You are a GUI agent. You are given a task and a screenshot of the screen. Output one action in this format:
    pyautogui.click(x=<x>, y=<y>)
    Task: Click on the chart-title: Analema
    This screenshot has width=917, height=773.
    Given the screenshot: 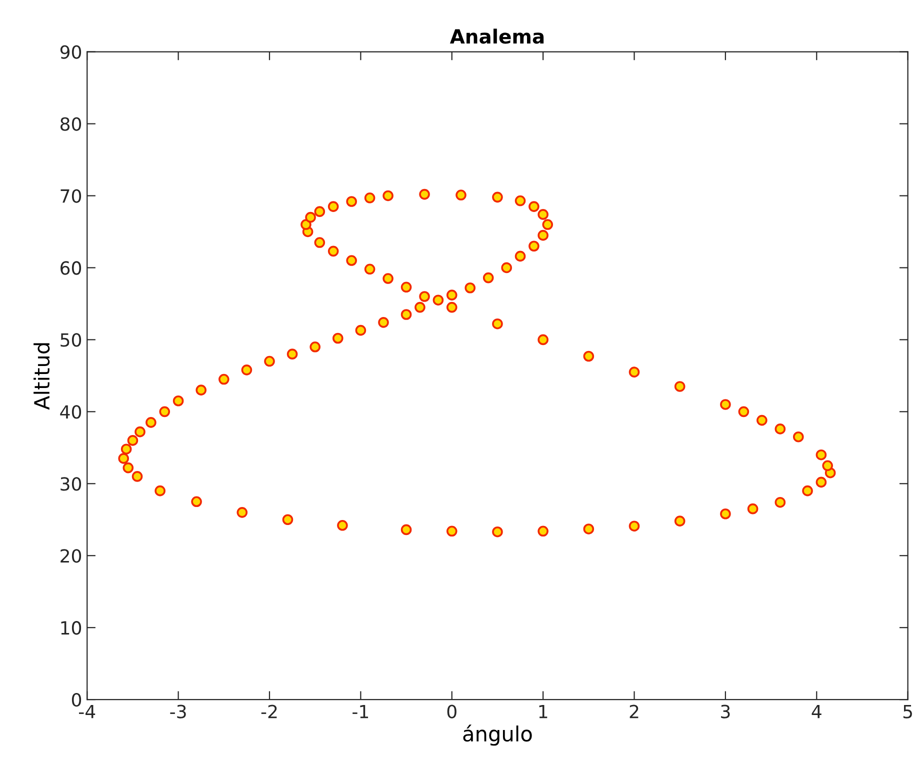 What is the action you would take?
    pyautogui.click(x=497, y=36)
    